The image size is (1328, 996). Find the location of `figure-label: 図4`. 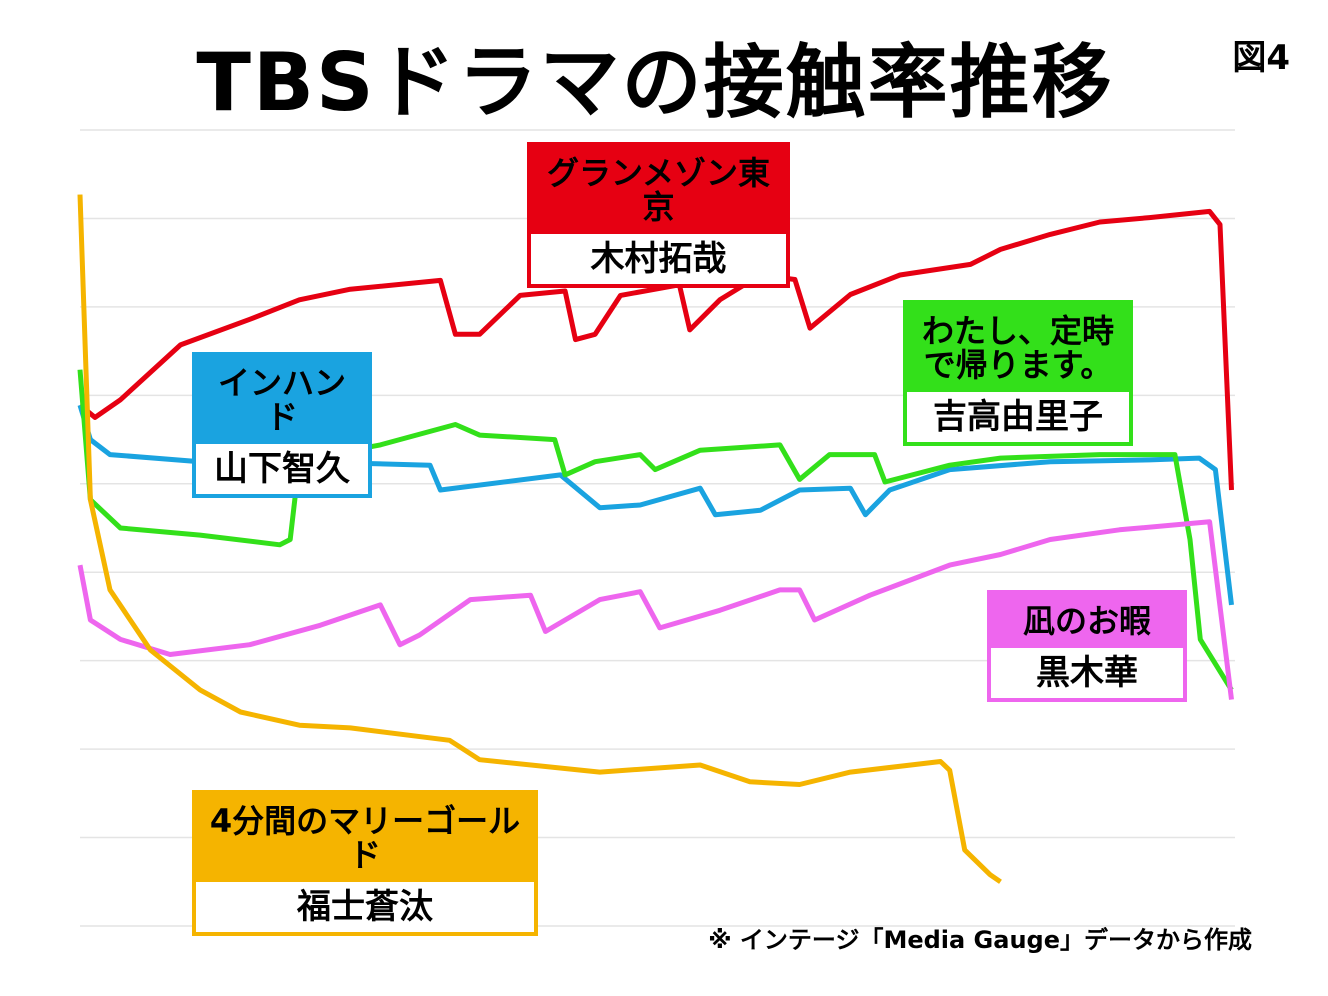

figure-label: 図4 is located at coordinates (1261, 58).